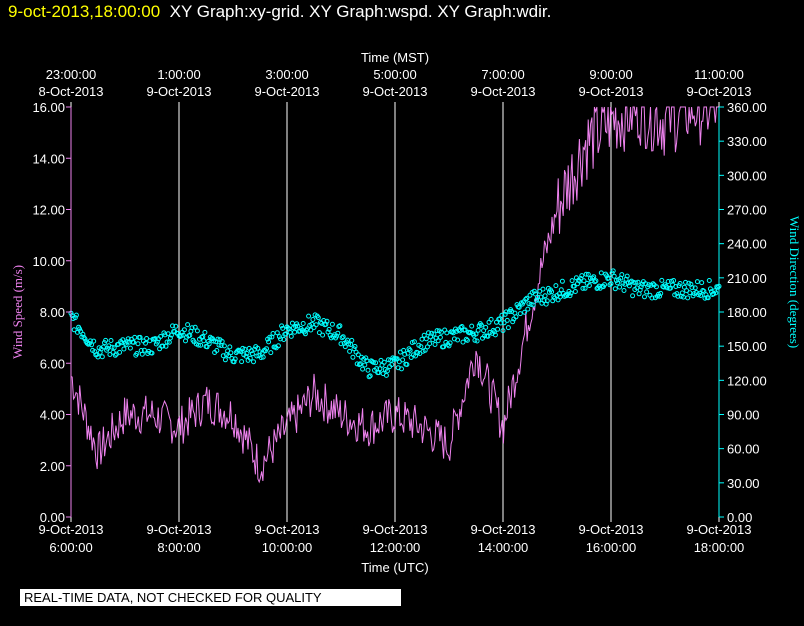  Describe the element at coordinates (747, 107) in the screenshot. I see `right-tick-label: 360.00` at that location.